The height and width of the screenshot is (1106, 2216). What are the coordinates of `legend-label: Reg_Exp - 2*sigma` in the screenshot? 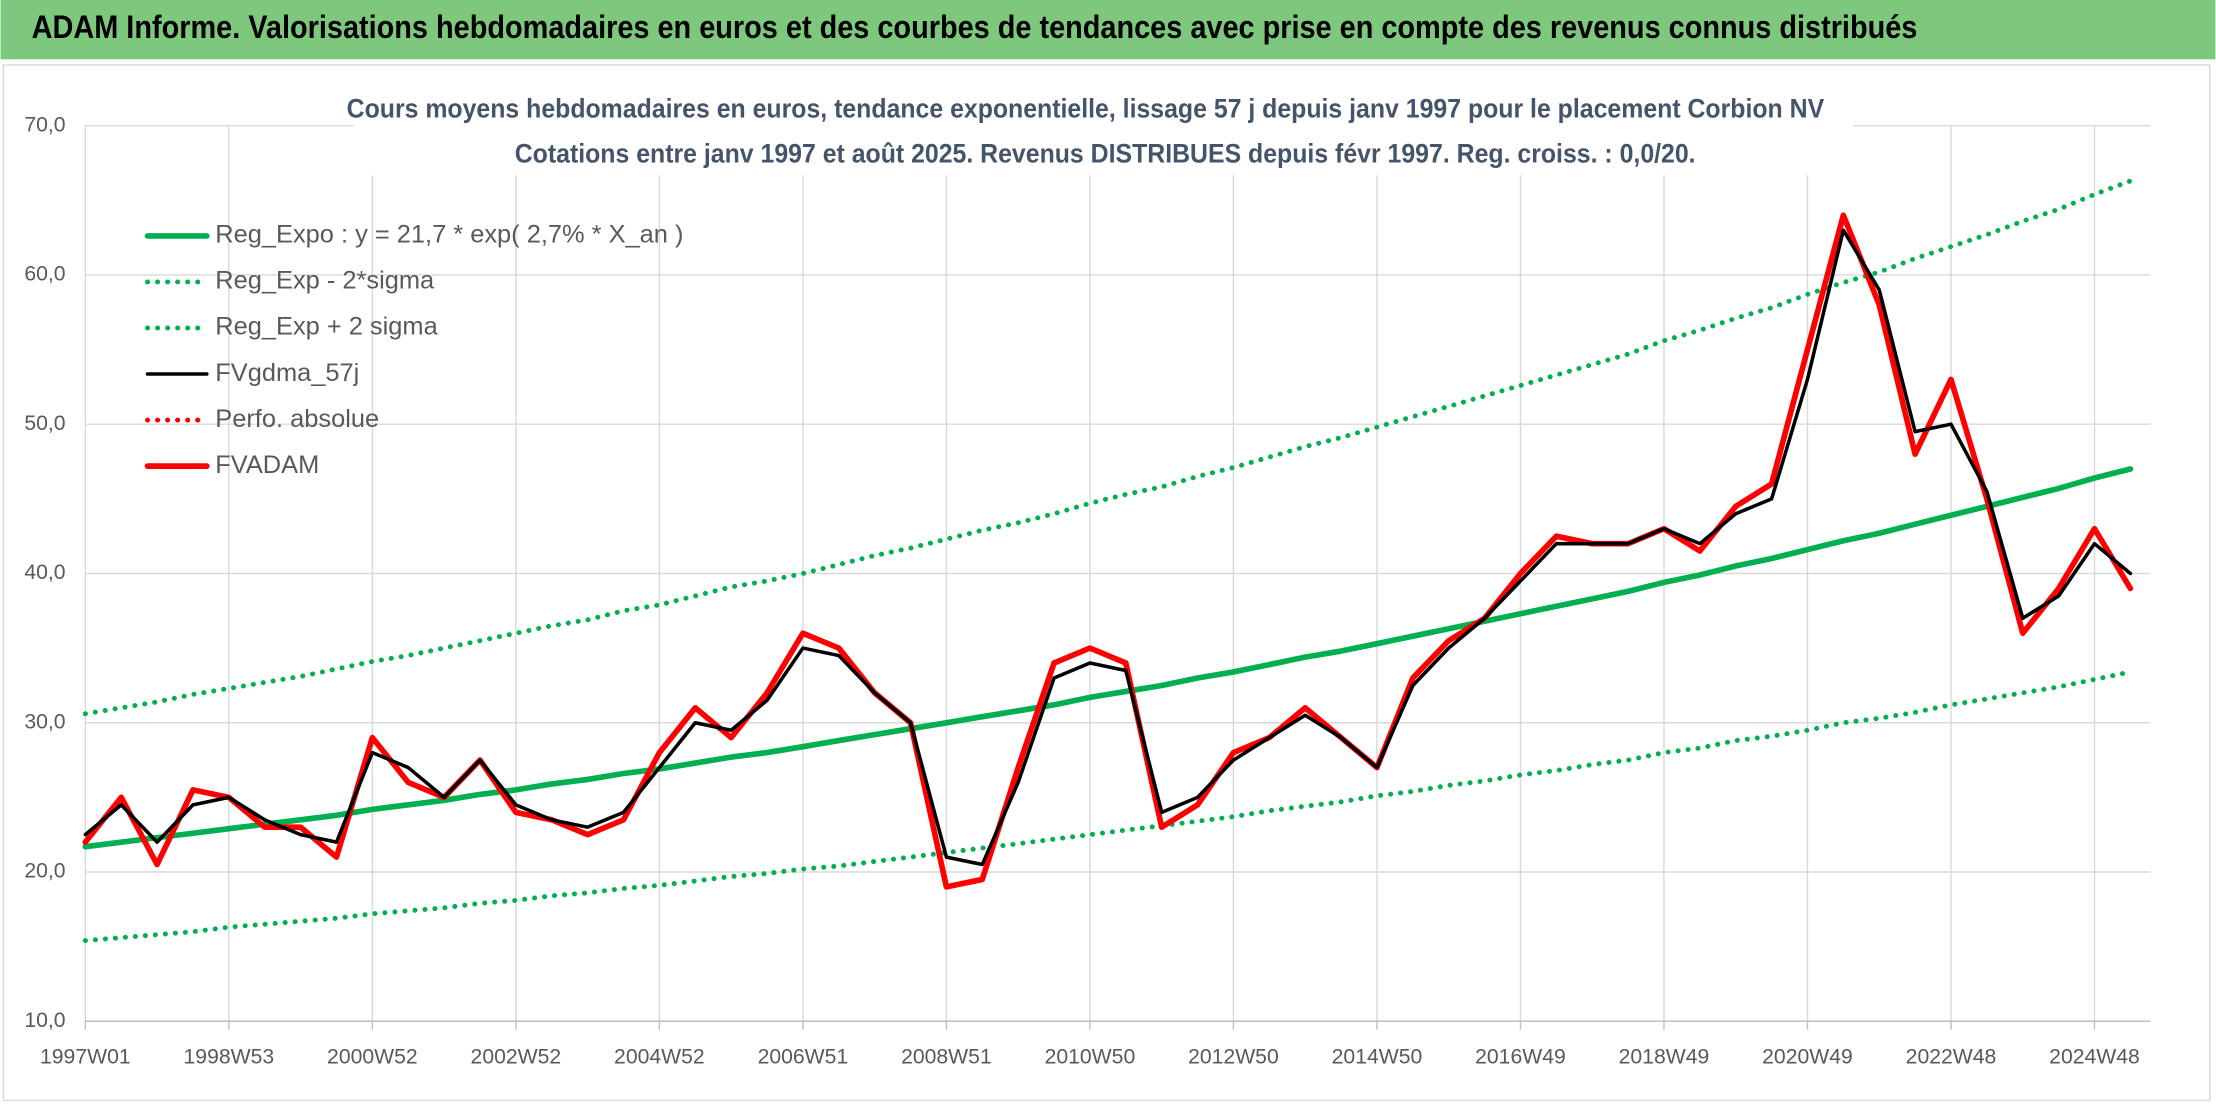 It's located at (325, 281).